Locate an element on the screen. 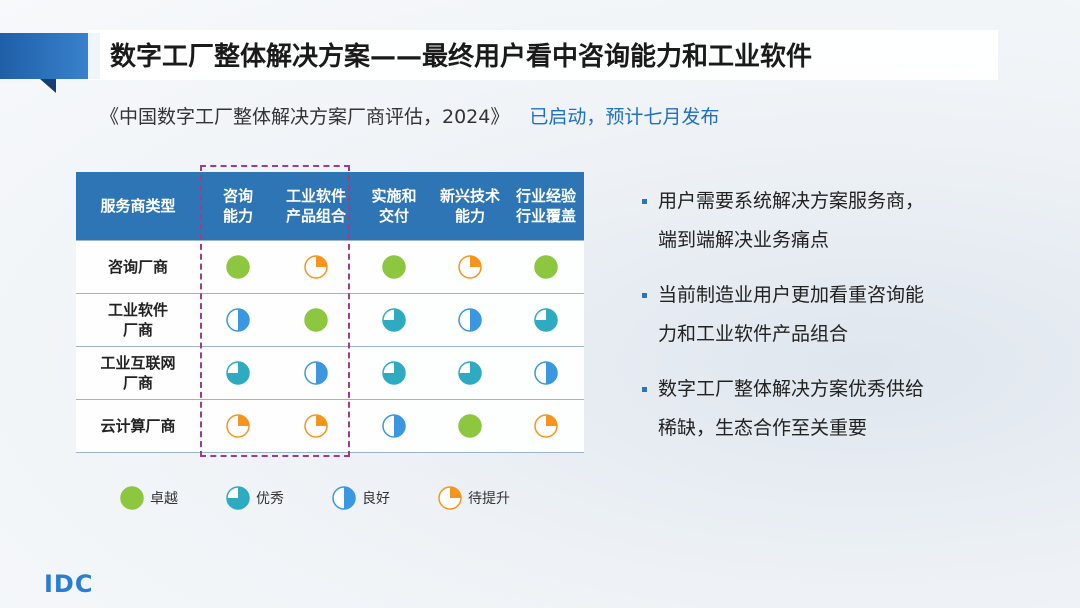  cell-text: 实施和 is located at coordinates (394, 196).